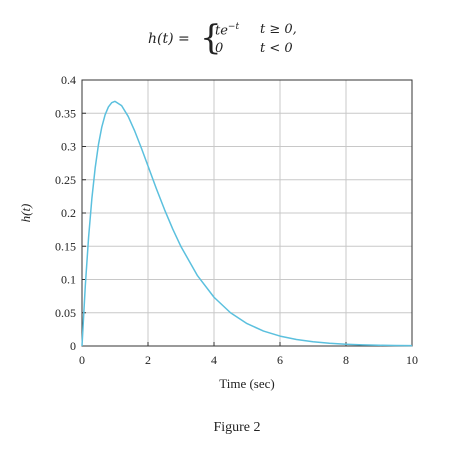 The image size is (474, 453). I want to click on y-tick-label: 0, so click(73, 346).